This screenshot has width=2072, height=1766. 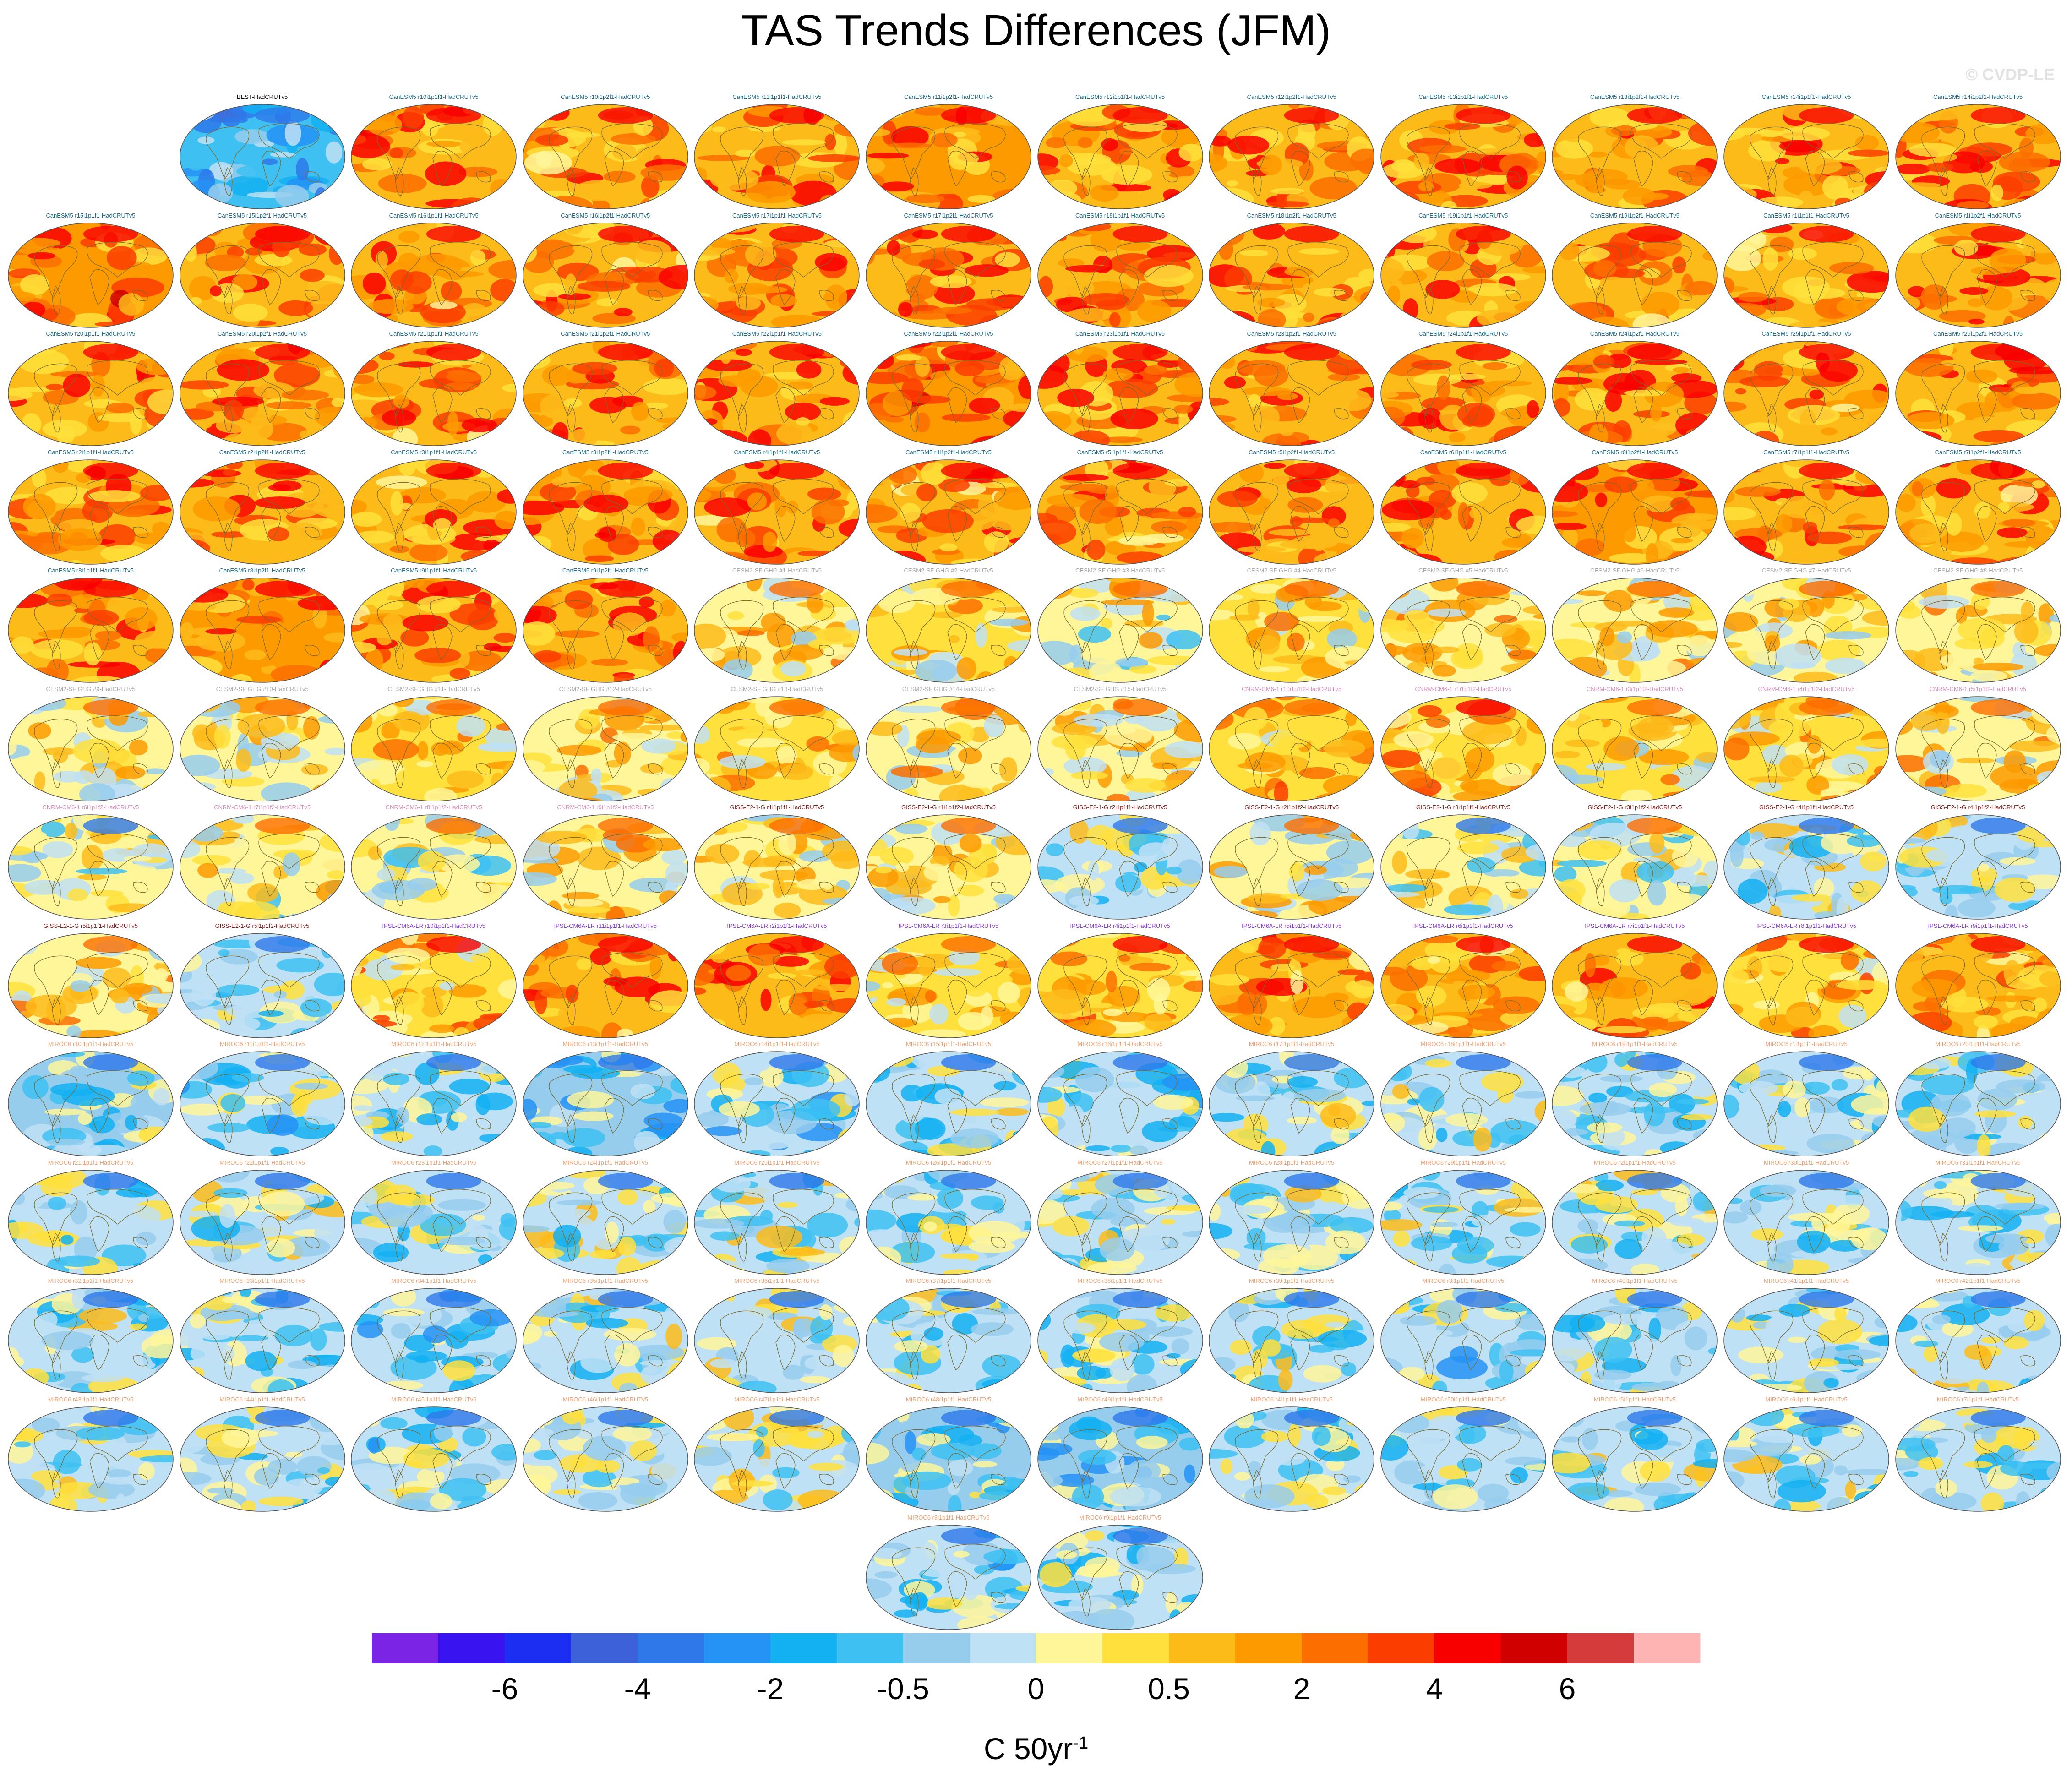 What do you see at coordinates (1435, 1689) in the screenshot?
I see `colorbar-tick-label: 4` at bounding box center [1435, 1689].